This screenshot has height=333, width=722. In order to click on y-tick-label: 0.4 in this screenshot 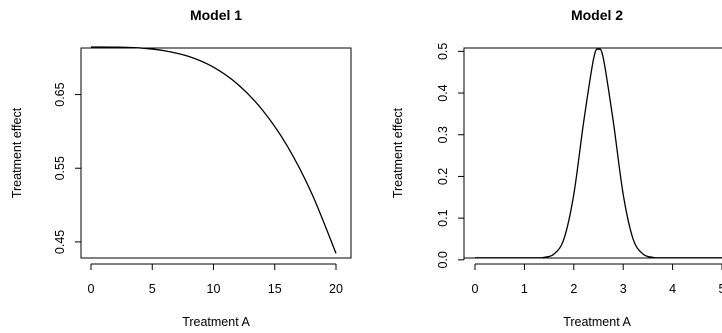, I will do `click(443, 92)`.